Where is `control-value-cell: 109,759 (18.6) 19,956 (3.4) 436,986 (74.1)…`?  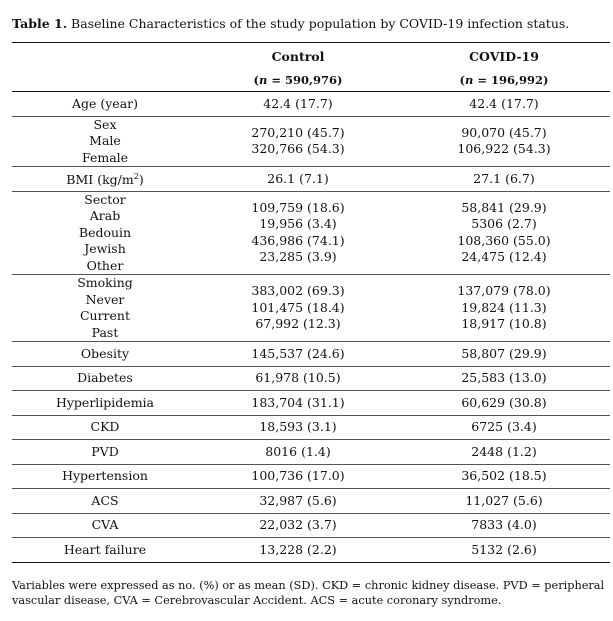
control-value-cell: 109,759 (18.6) 19,956 (3.4) 436,986 (74.1)… is located at coordinates (298, 233).